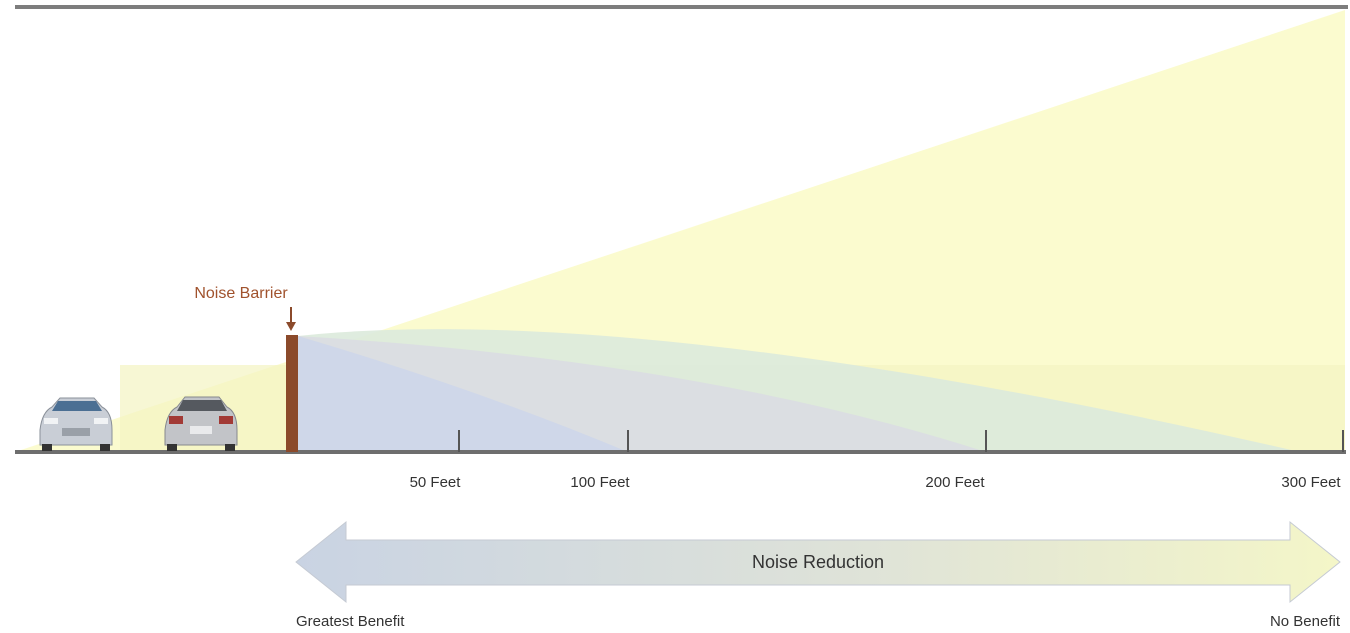  What do you see at coordinates (291, 326) in the screenshot?
I see `barrier-pointer-head` at bounding box center [291, 326].